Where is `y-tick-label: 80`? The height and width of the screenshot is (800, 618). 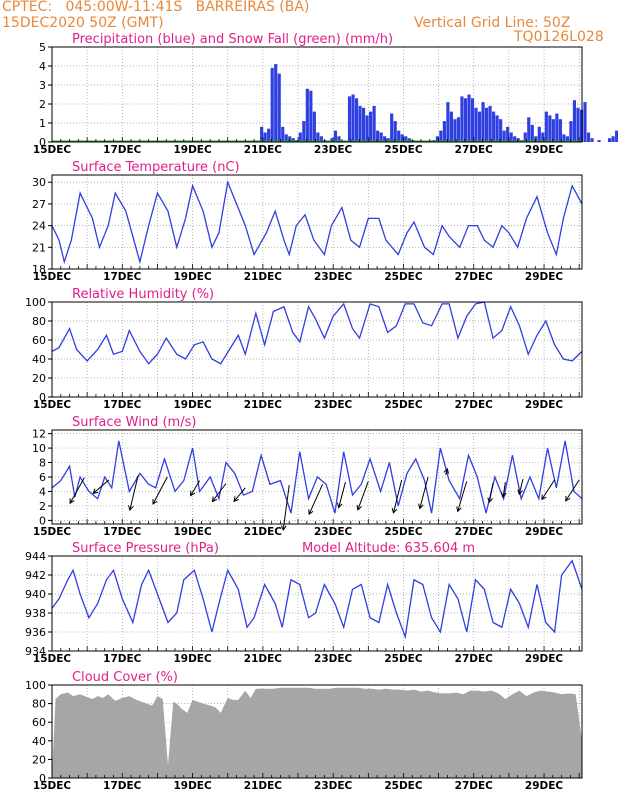
y-tick-label: 80 is located at coordinates (39, 321).